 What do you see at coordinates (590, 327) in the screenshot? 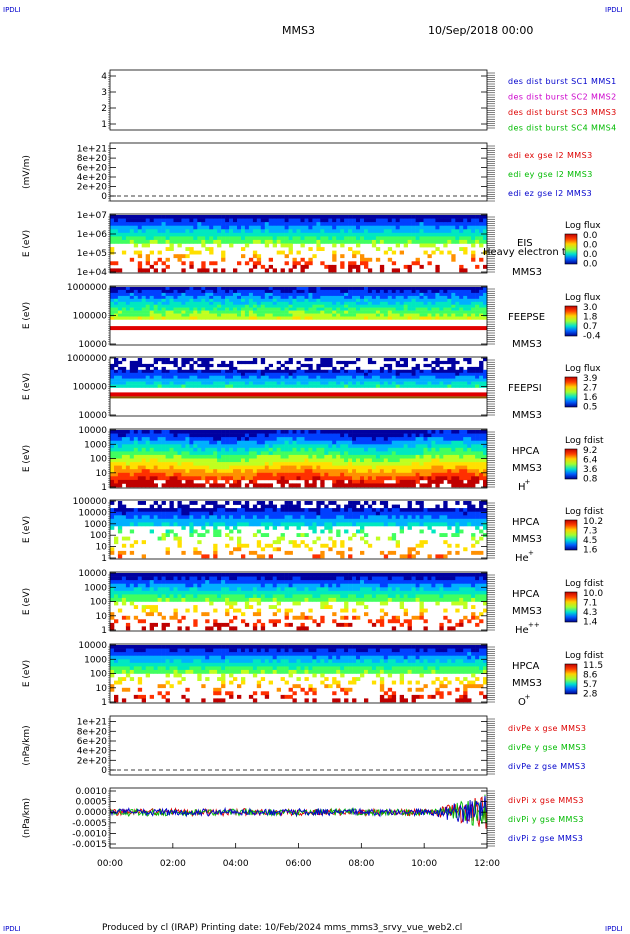
I see `colorbar-tick-label: 0.7` at bounding box center [590, 327].